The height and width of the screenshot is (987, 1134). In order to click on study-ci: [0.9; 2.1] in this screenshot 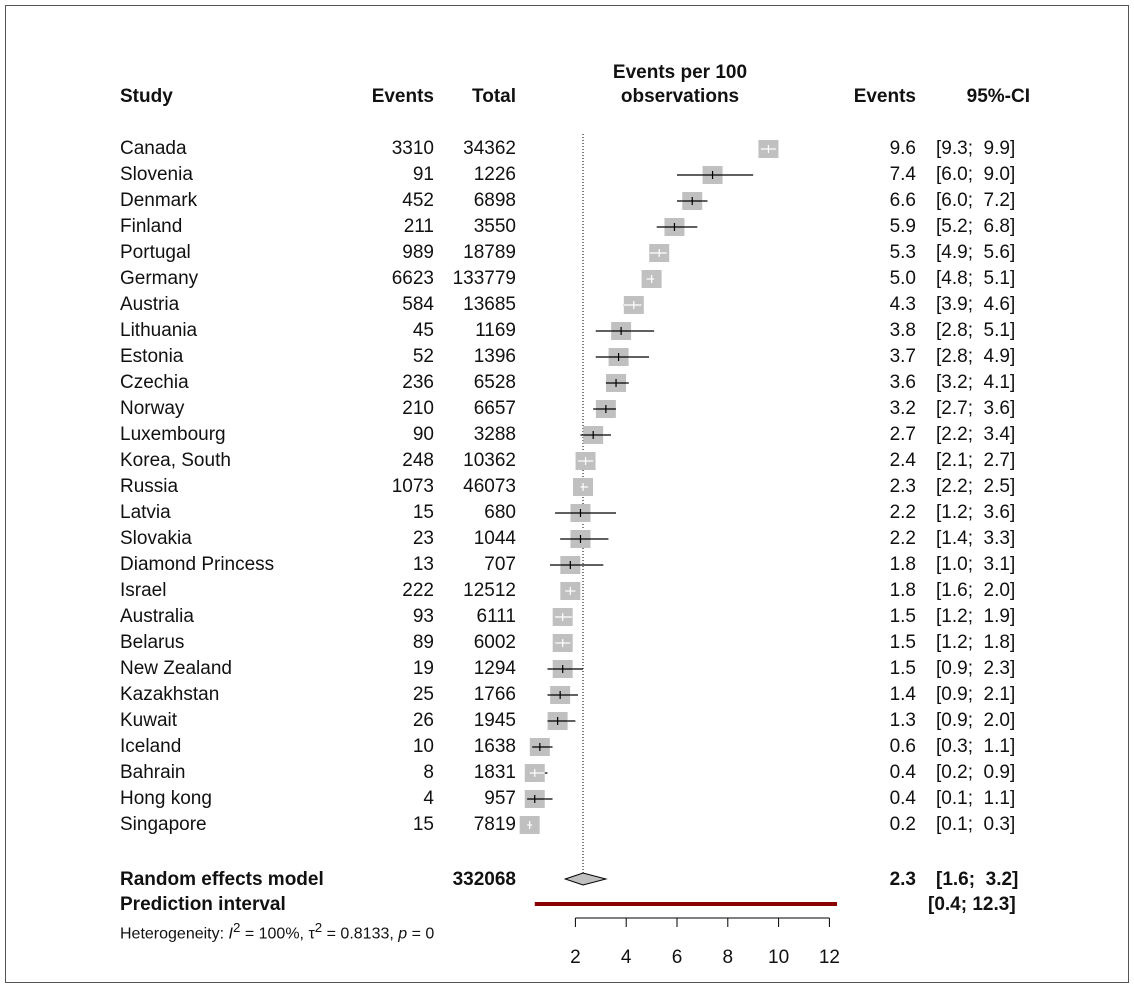, I will do `click(976, 694)`.